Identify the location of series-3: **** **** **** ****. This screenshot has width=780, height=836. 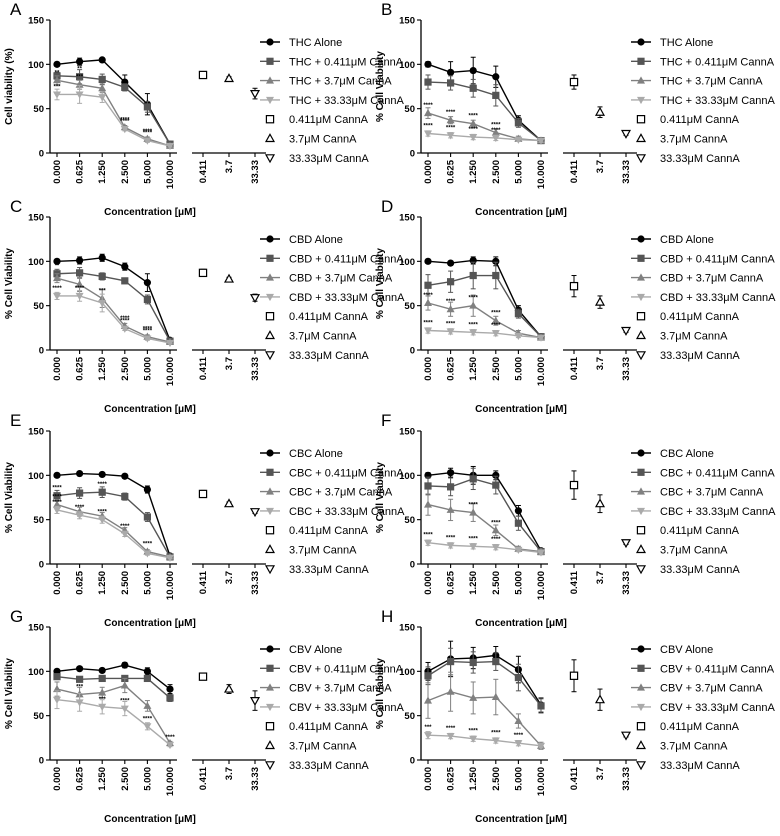
(484, 317).